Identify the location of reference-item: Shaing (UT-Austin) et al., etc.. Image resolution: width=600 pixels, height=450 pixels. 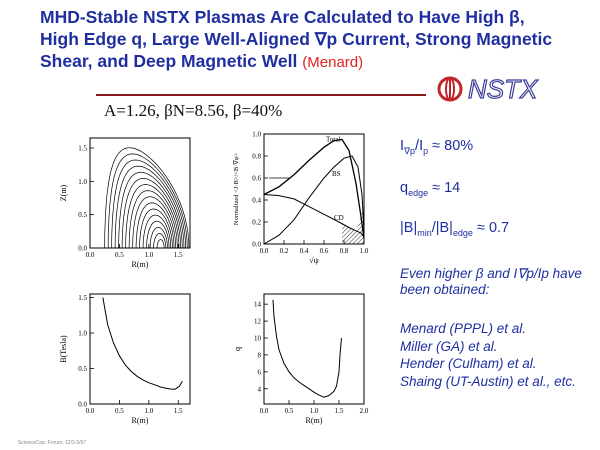
(488, 381).